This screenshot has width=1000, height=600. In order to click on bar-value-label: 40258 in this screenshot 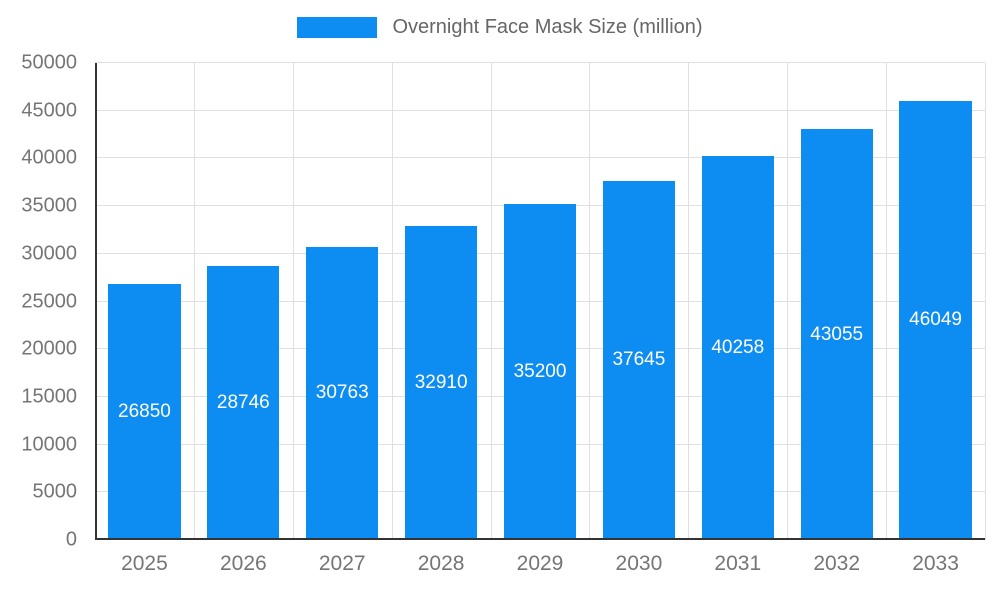, I will do `click(738, 347)`.